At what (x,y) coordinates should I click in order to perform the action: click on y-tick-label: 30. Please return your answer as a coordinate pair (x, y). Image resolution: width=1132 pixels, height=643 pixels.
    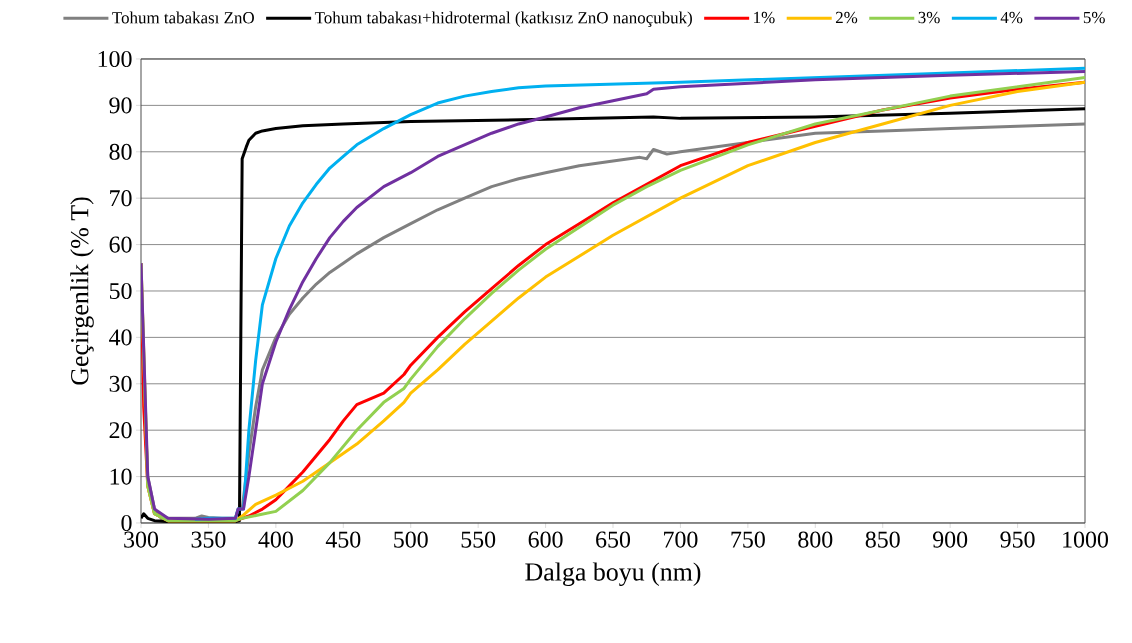
    Looking at the image, I should click on (120, 383).